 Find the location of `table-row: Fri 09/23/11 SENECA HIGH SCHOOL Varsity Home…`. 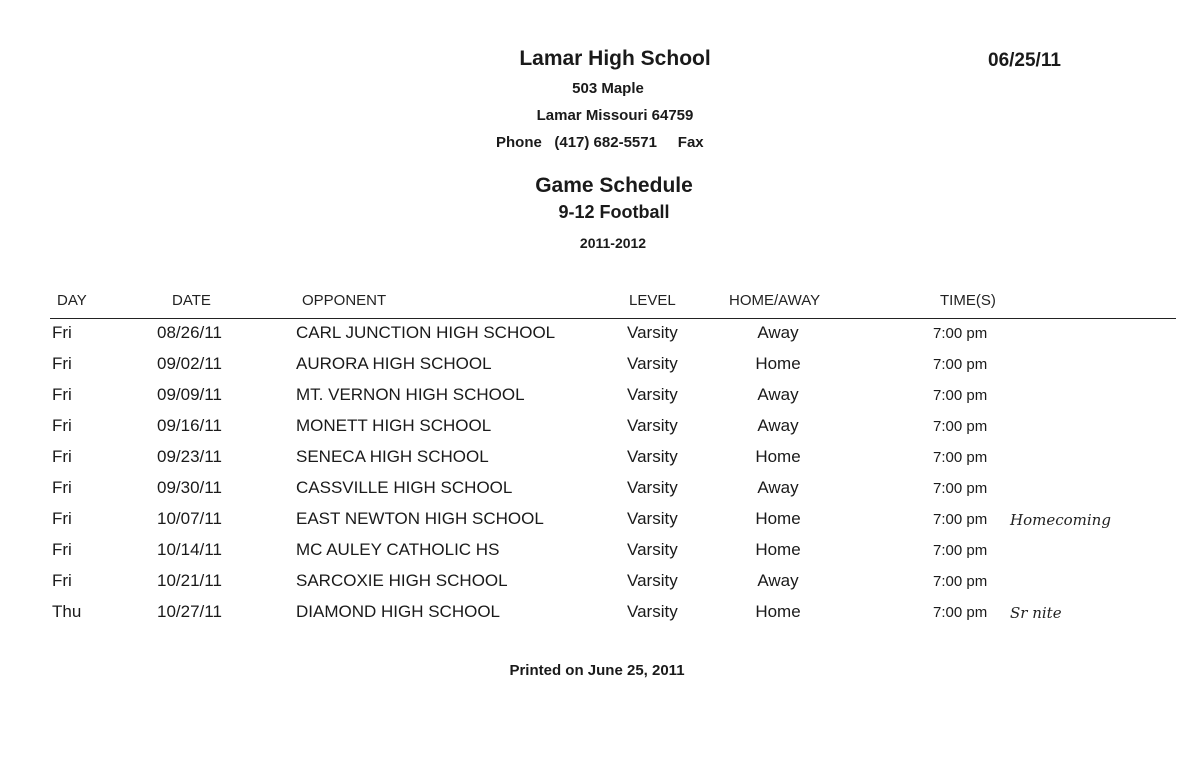

table-row: Fri 09/23/11 SENECA HIGH SCHOOL Varsity Home… is located at coordinates (600, 461).